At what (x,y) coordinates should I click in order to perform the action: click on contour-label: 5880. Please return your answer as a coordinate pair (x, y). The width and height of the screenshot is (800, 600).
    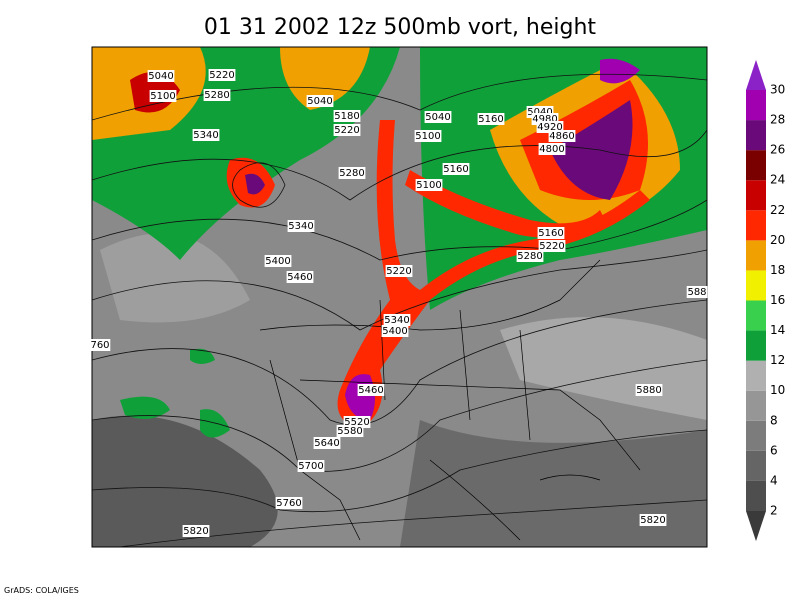
    Looking at the image, I should click on (648, 390).